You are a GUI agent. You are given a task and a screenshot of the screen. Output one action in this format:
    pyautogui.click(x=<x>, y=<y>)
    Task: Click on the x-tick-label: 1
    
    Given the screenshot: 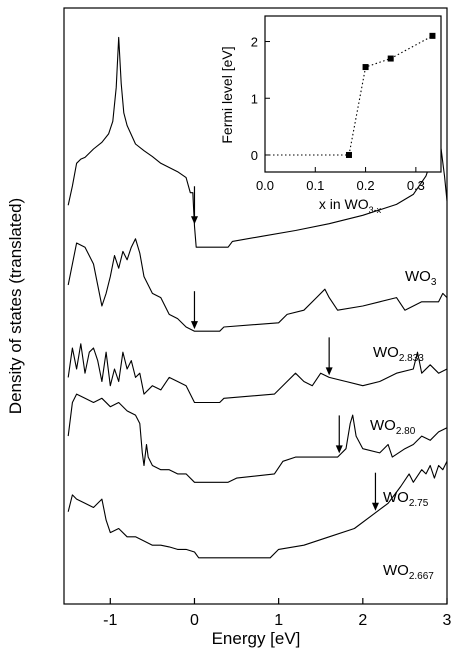 What is the action you would take?
    pyautogui.click(x=278, y=620)
    